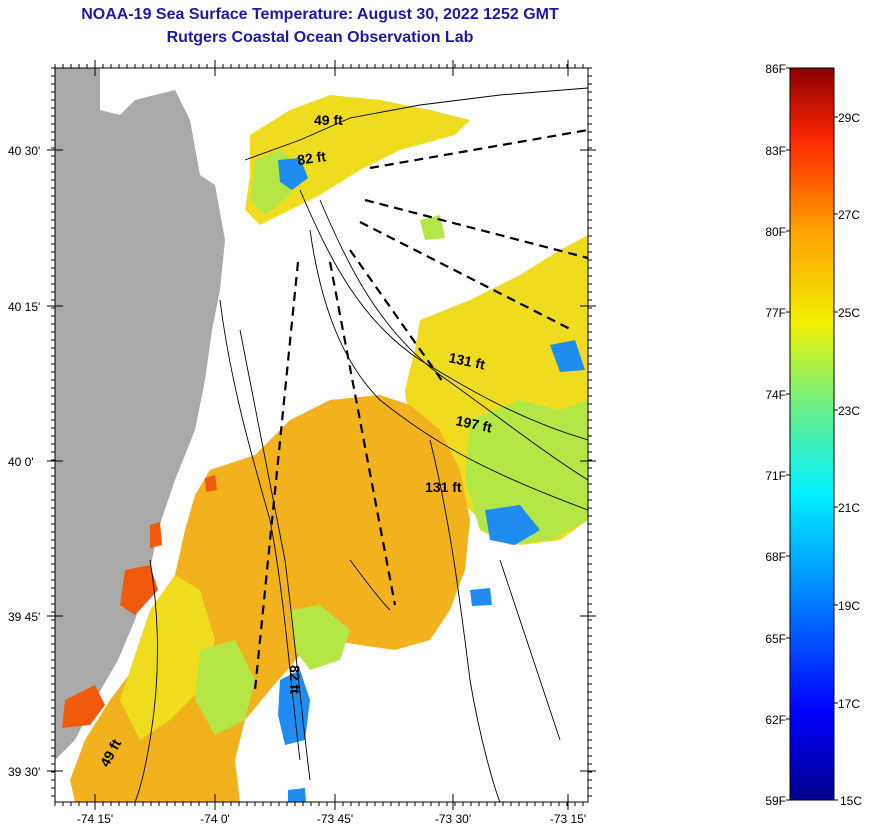 This screenshot has height=832, width=872. What do you see at coordinates (775, 476) in the screenshot?
I see `colorbar-f-label: 71F` at bounding box center [775, 476].